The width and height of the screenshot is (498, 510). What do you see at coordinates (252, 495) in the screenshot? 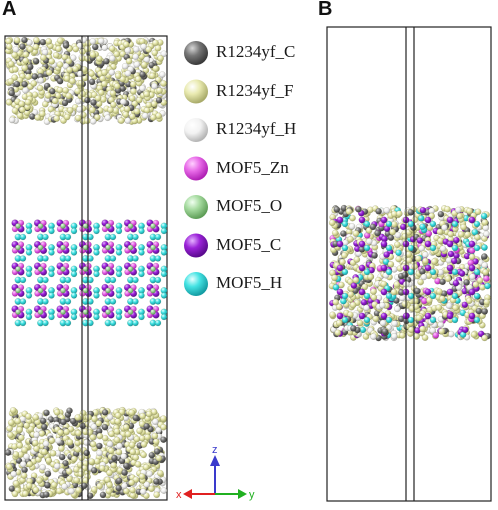
I see `y-axis-label: y` at bounding box center [252, 495].